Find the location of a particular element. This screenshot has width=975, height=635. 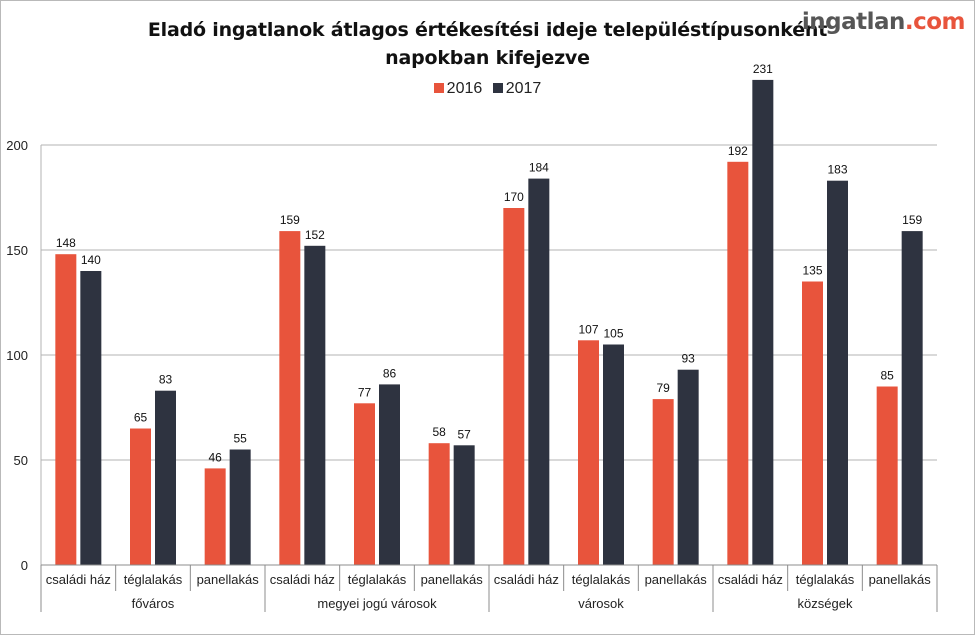

x-group-label: városok is located at coordinates (601, 603).